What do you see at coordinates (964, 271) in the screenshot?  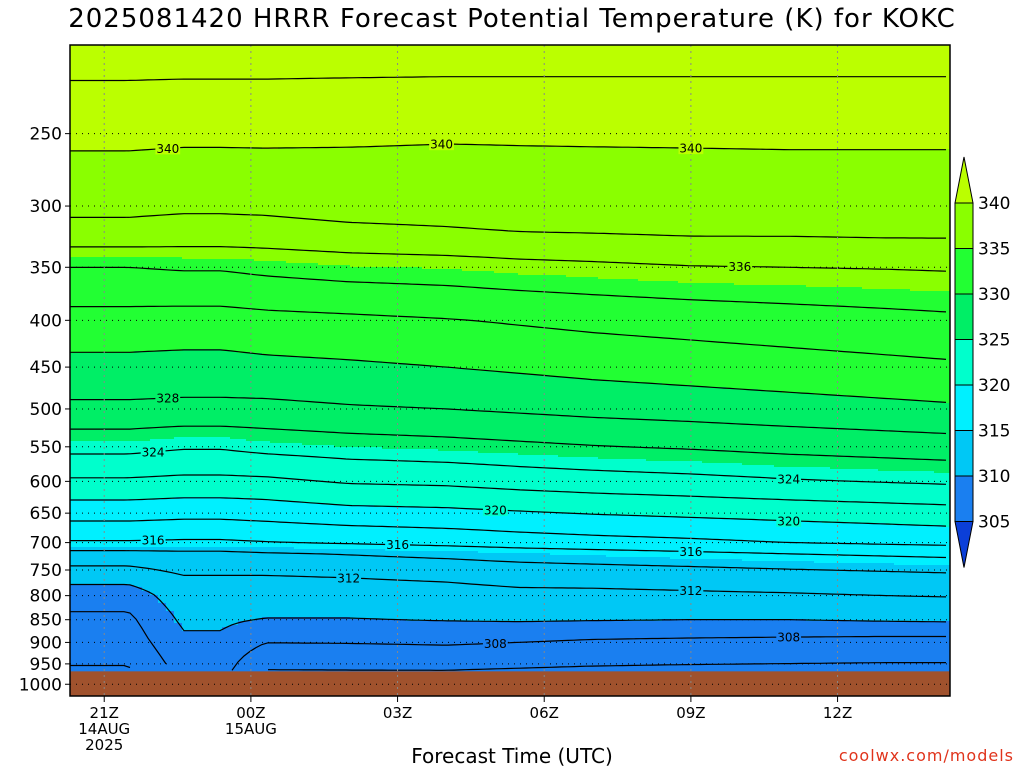 I see `colorbar-segment` at bounding box center [964, 271].